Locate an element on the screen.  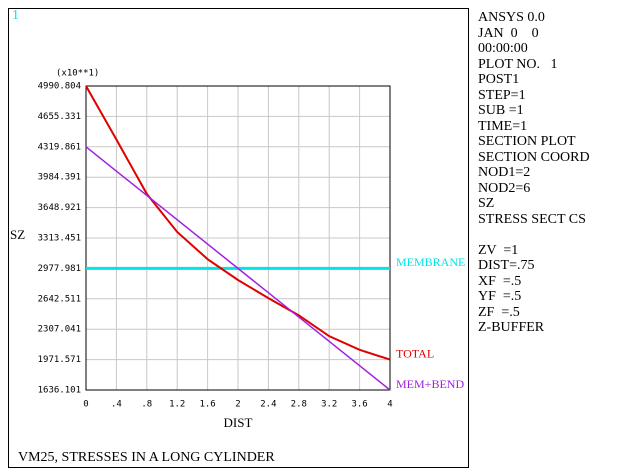
info-line: 00:00:00 is located at coordinates (503, 48).